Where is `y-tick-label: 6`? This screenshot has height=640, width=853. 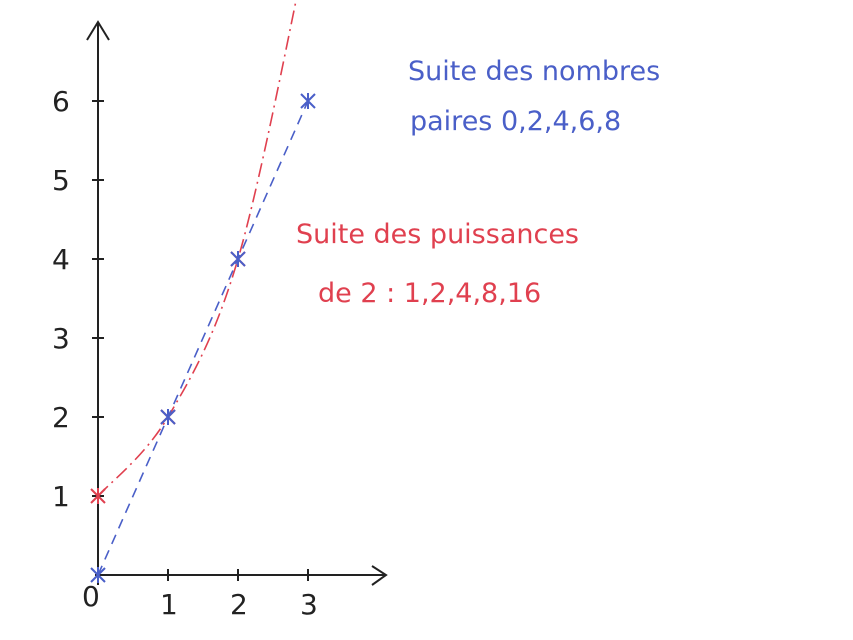 y-tick-label: 6 is located at coordinates (61, 101).